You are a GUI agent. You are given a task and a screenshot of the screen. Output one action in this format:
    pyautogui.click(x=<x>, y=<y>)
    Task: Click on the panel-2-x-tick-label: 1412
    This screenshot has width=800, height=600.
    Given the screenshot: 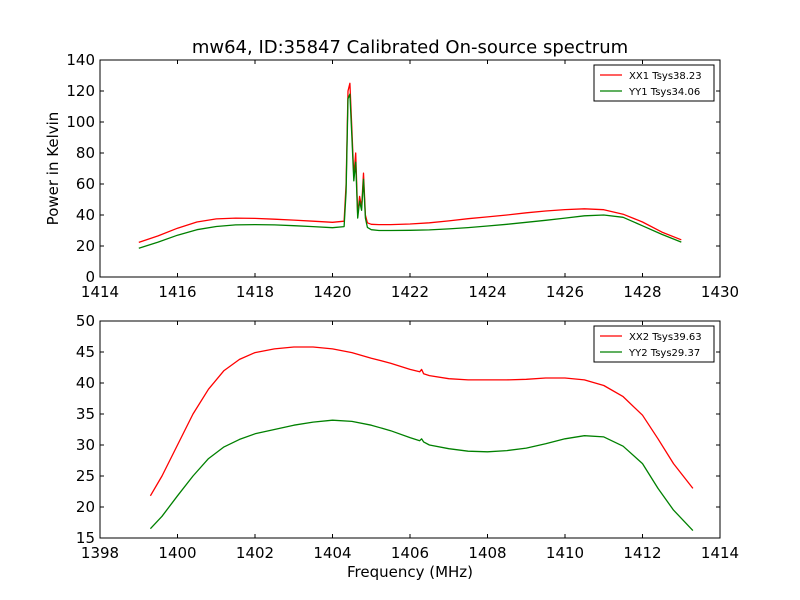 What is the action you would take?
    pyautogui.click(x=642, y=553)
    